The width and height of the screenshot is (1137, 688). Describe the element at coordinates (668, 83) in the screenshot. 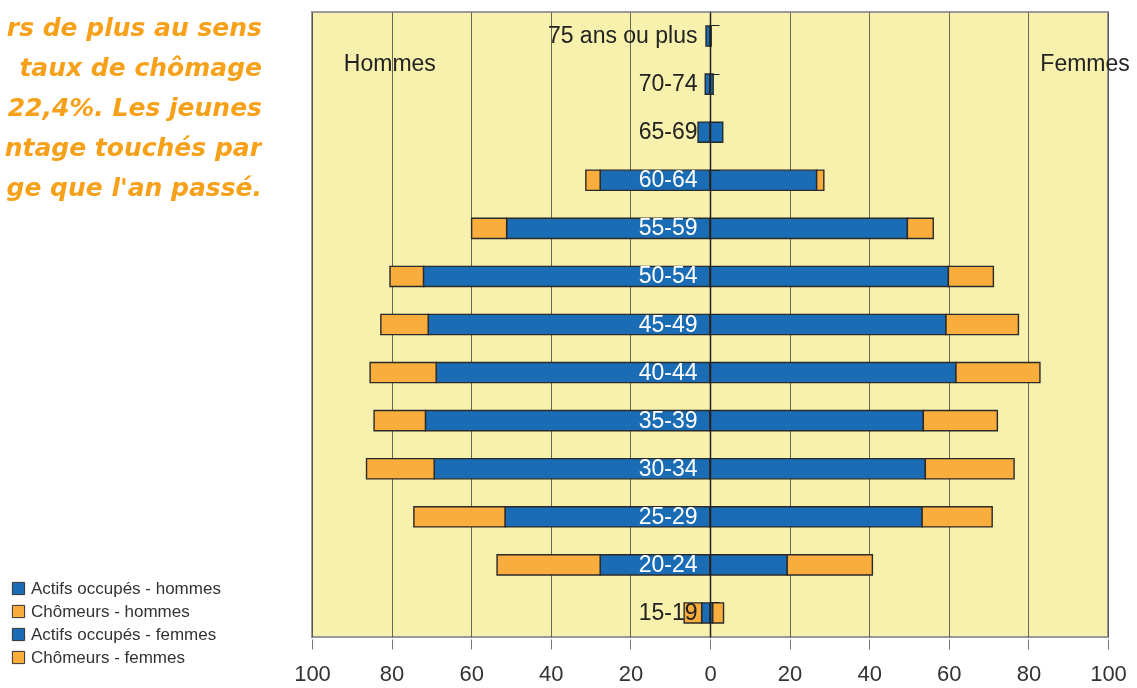

I see `y-tick-label: 70-74` at that location.